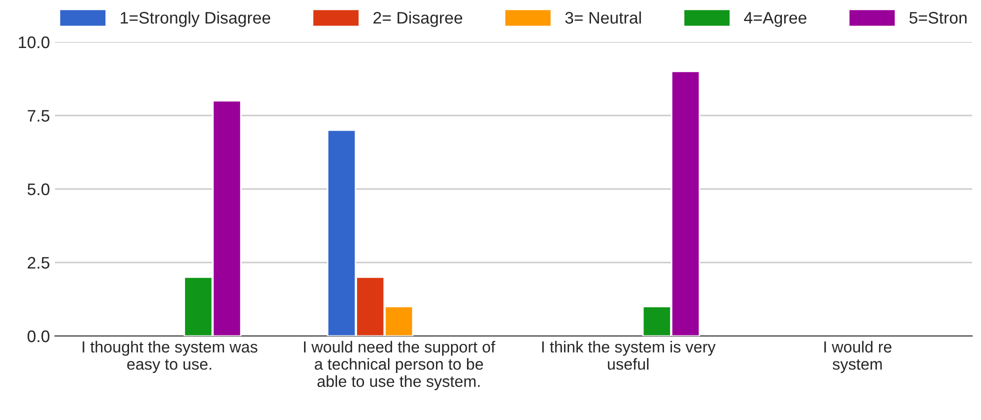  I want to click on y-tick-label: 7.5, so click(39, 116).